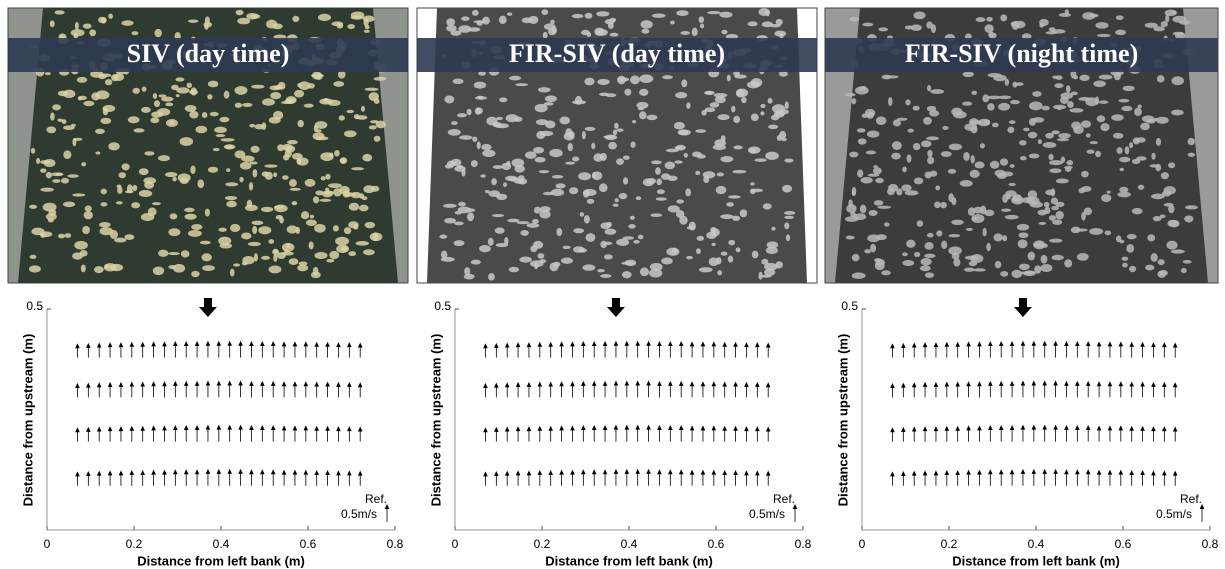 Image resolution: width=1225 pixels, height=569 pixels. Describe the element at coordinates (455, 544) in the screenshot. I see `x-tick-label: 0` at that location.